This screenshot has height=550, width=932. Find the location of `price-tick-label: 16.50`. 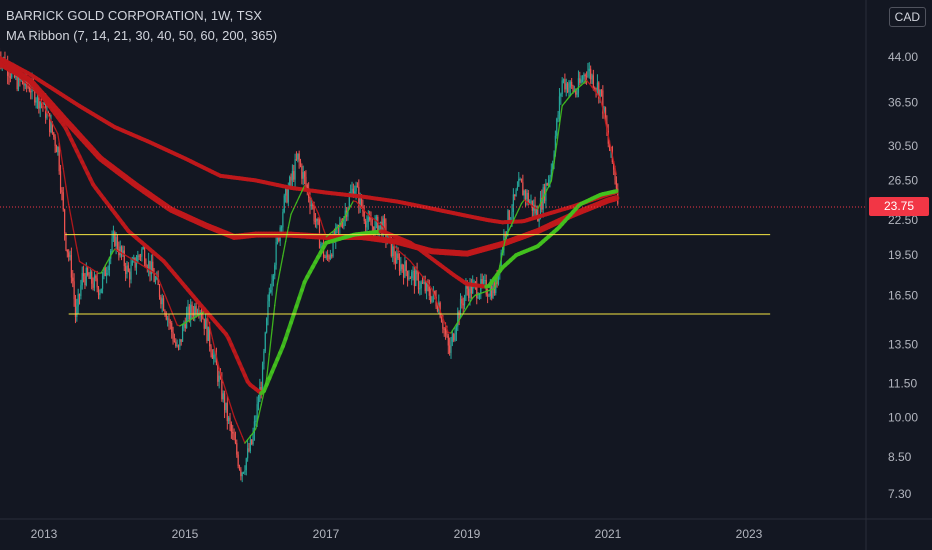

price-tick-label: 16.50 is located at coordinates (903, 296).